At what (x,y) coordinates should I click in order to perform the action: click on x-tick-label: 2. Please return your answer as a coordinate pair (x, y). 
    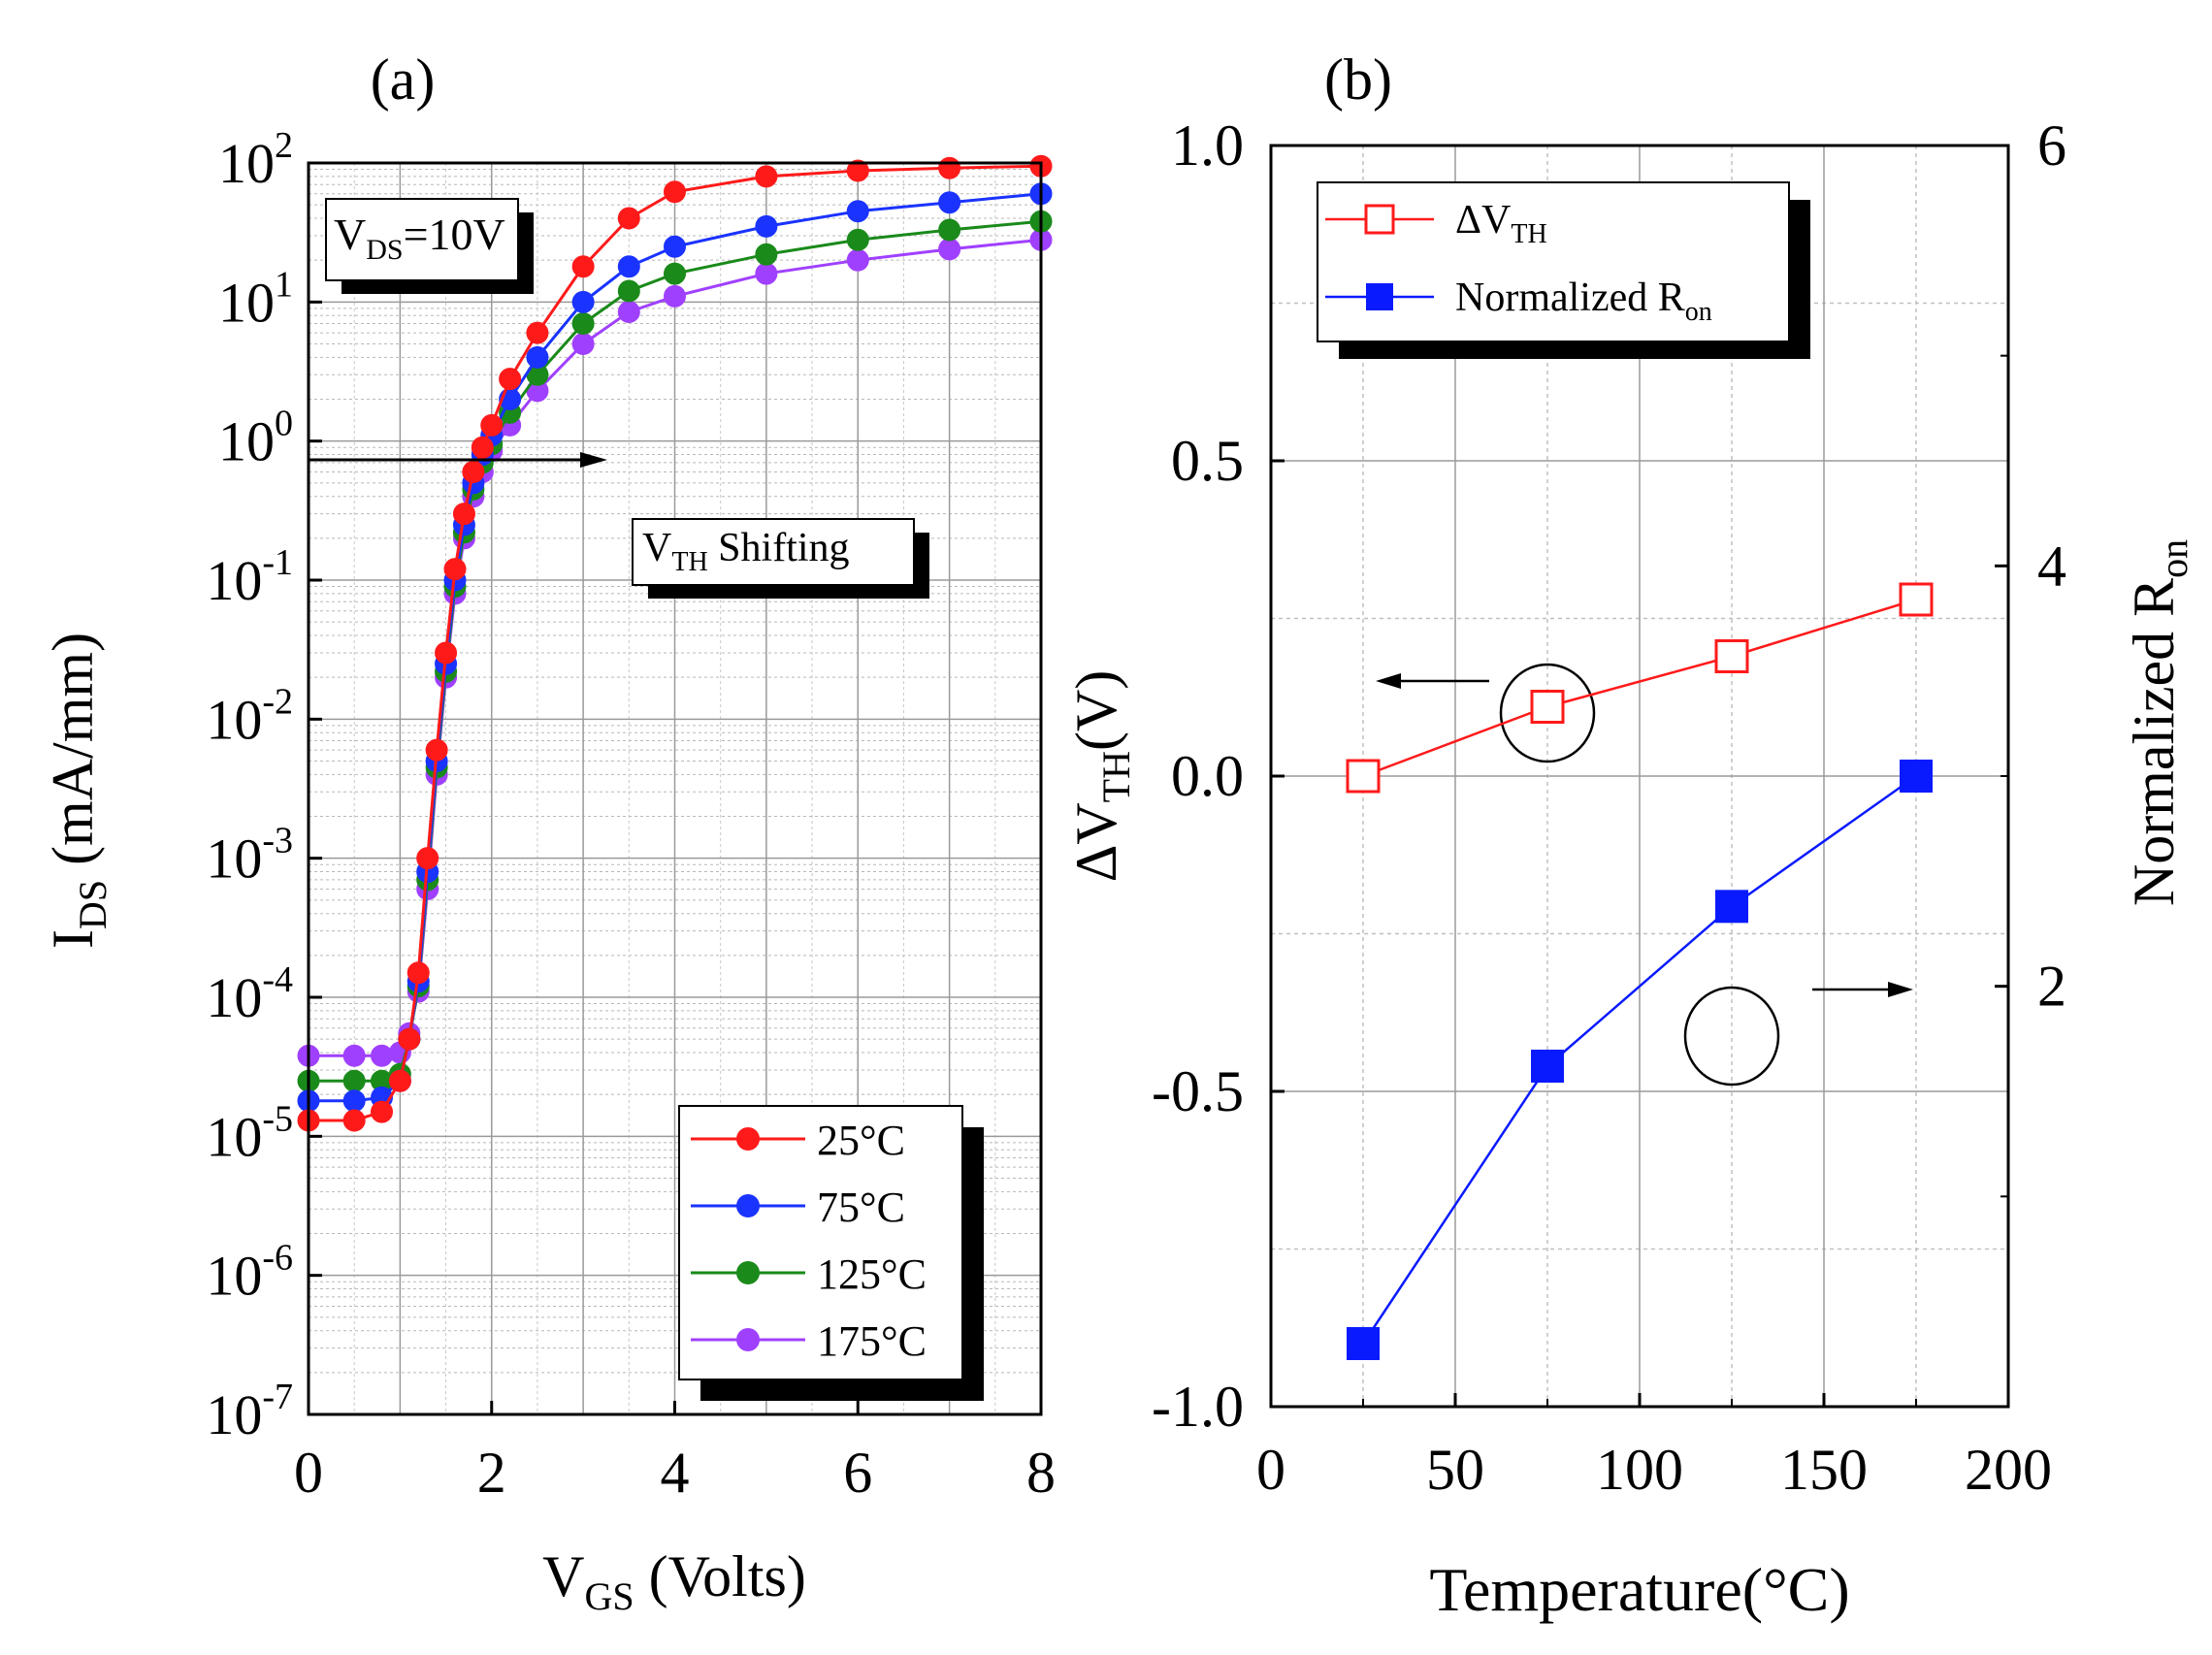
    Looking at the image, I should click on (492, 1473).